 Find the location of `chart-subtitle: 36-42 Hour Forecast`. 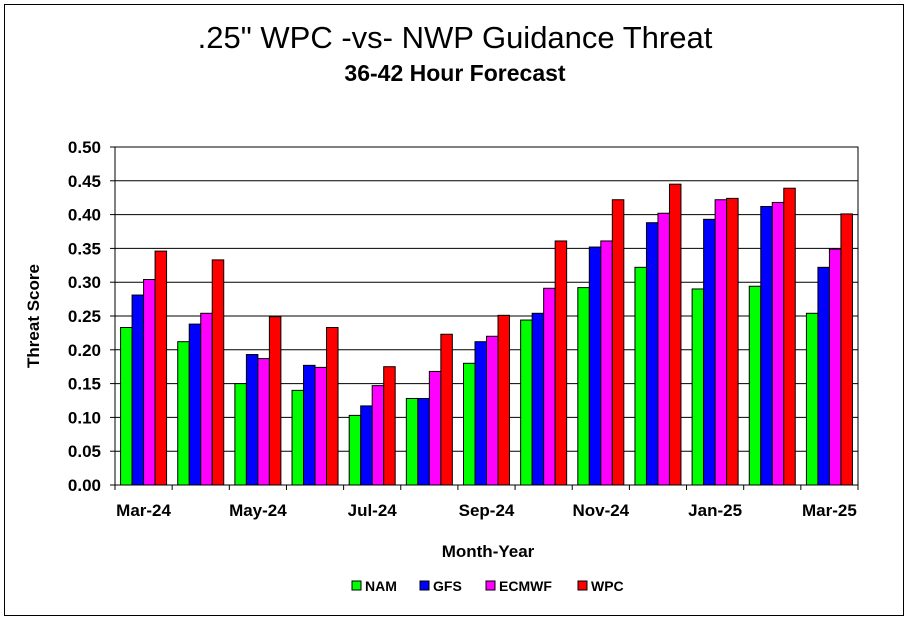

chart-subtitle: 36-42 Hour Forecast is located at coordinates (455, 73).